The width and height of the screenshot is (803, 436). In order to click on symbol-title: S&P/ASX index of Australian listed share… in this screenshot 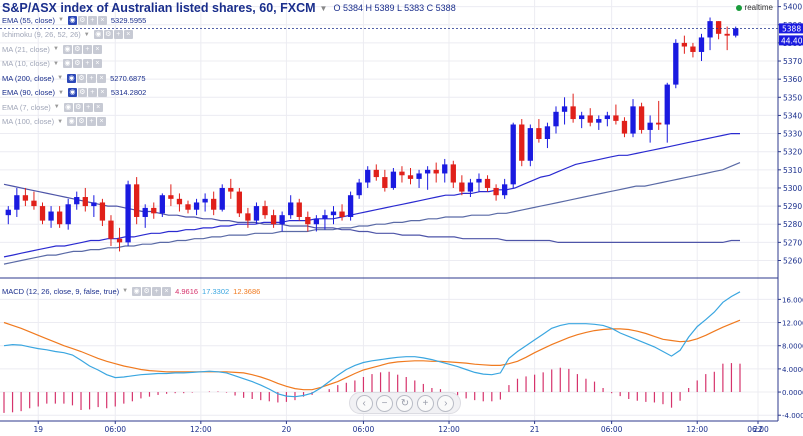, I will do `click(159, 8)`.